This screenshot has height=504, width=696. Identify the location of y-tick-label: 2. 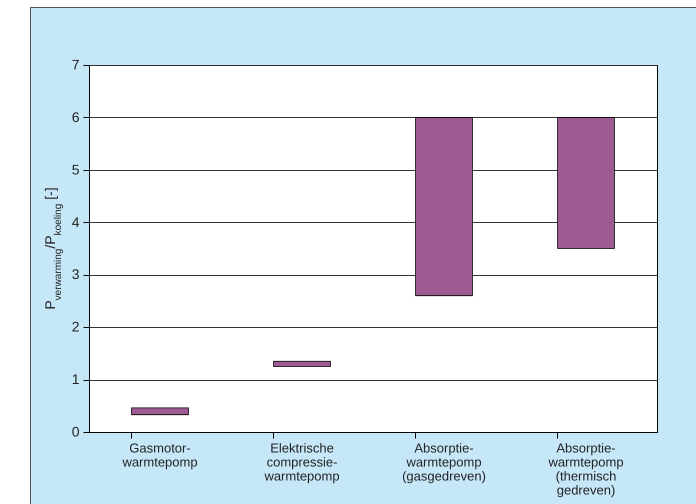
(76, 326).